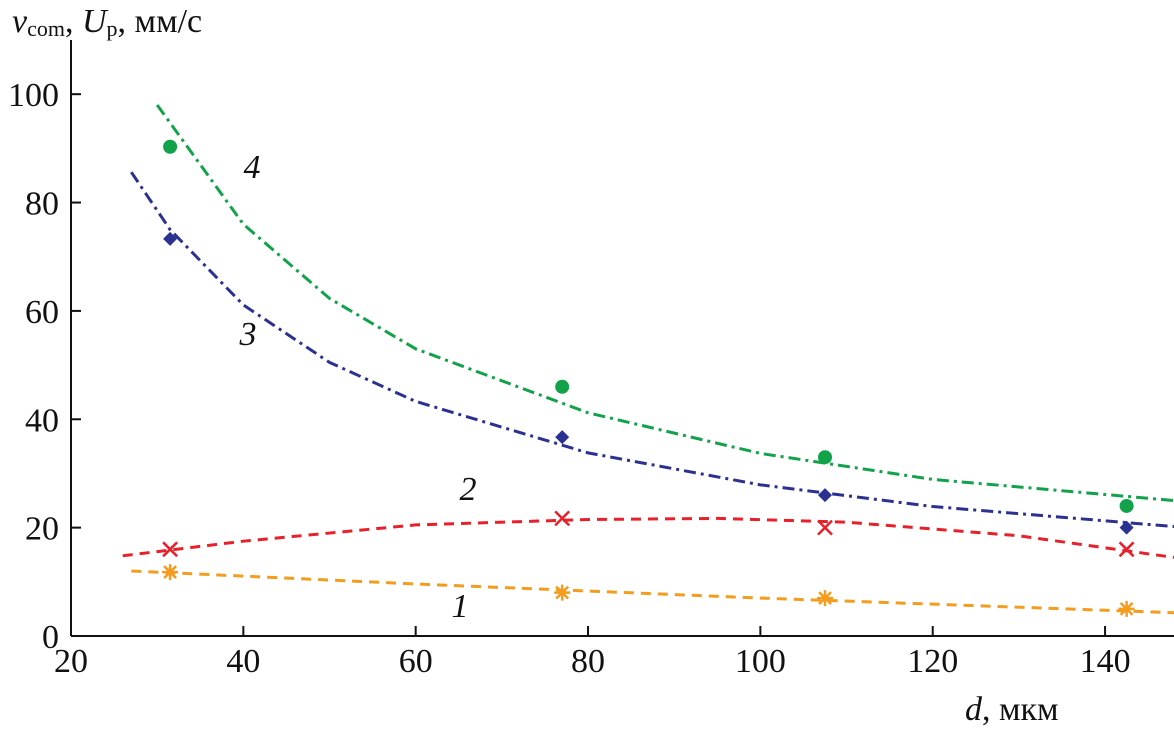  I want to click on x-axis-label: d, мкм, so click(1012, 709).